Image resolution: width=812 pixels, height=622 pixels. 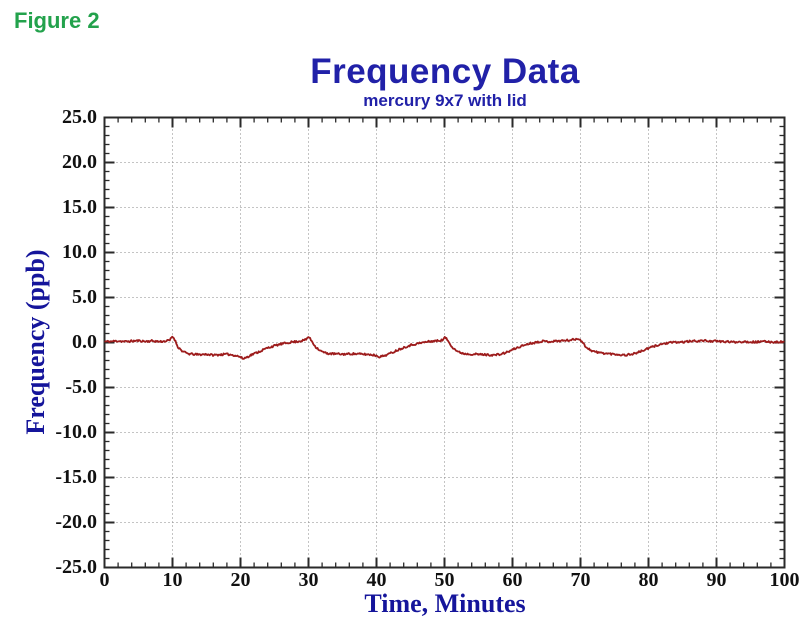 I want to click on y-tick-label: -20.0, so click(x=76, y=521).